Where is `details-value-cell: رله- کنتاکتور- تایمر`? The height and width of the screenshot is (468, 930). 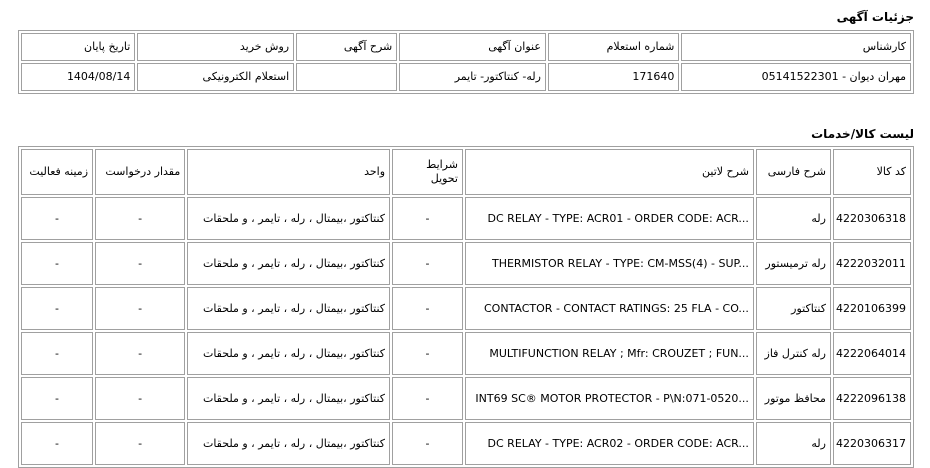 details-value-cell: رله- کنتاکتور- تایمر is located at coordinates (472, 77).